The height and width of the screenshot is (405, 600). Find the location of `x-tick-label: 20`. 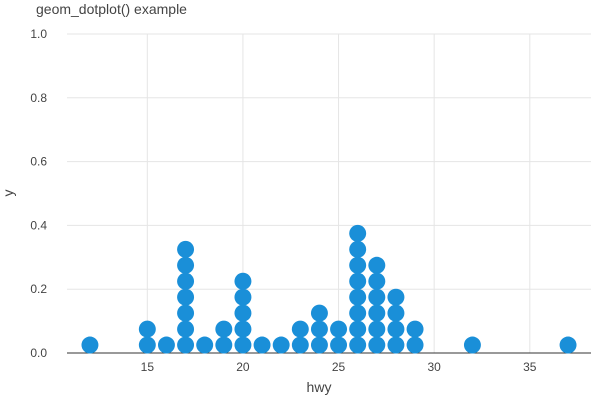

x-tick-label: 20 is located at coordinates (243, 367).